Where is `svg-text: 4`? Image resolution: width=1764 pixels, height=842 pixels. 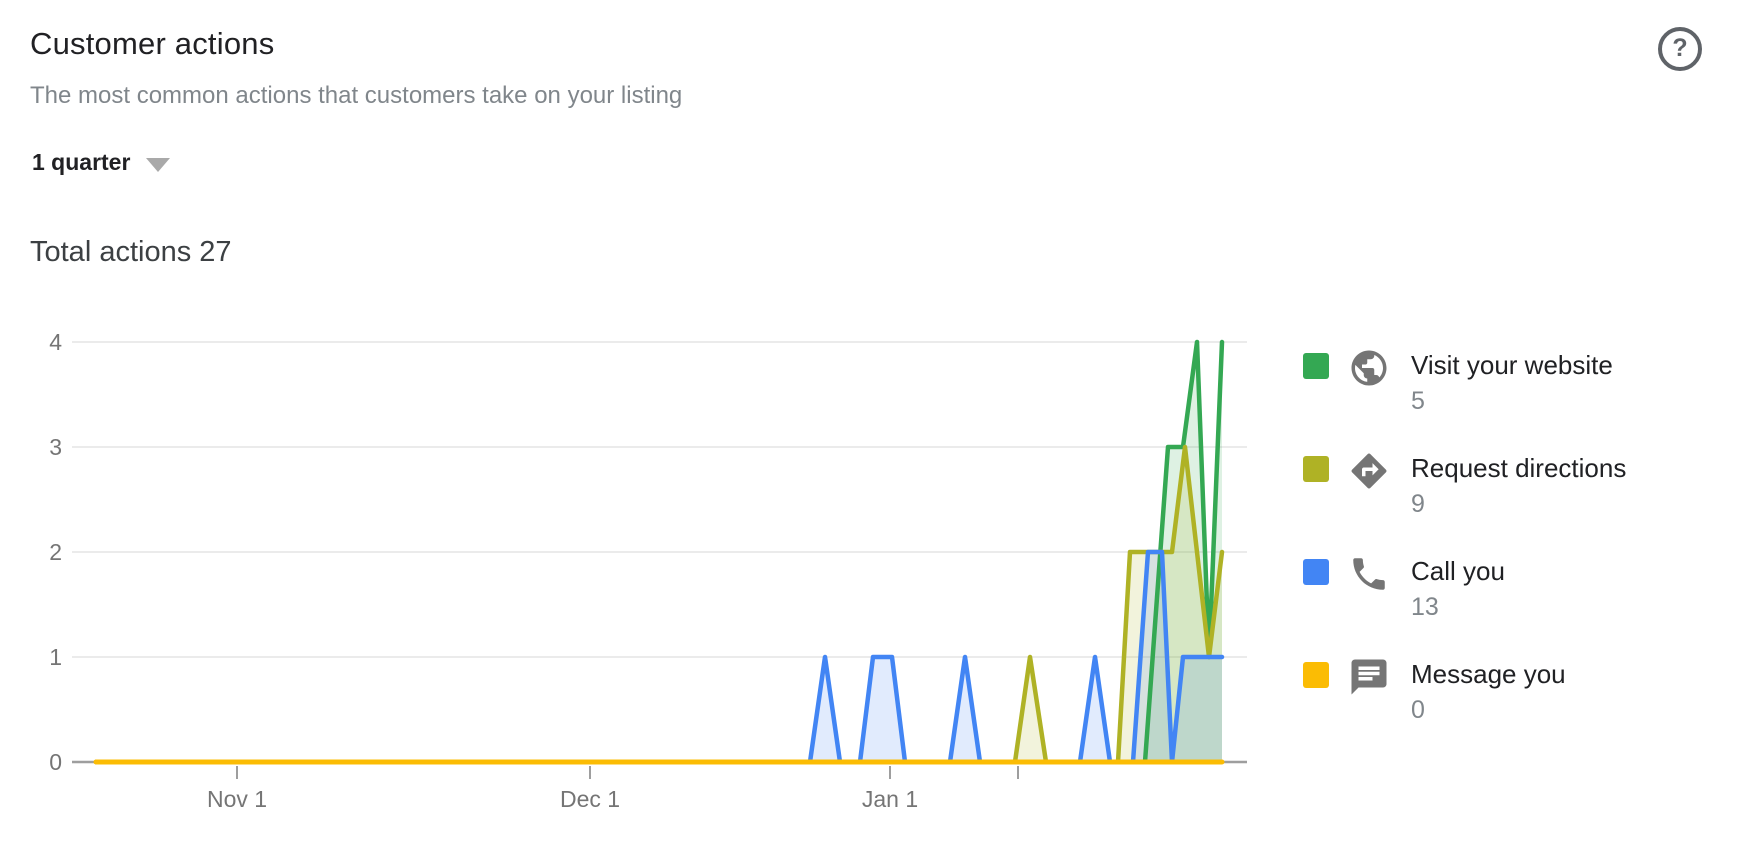
svg-text: 4 is located at coordinates (55, 342).